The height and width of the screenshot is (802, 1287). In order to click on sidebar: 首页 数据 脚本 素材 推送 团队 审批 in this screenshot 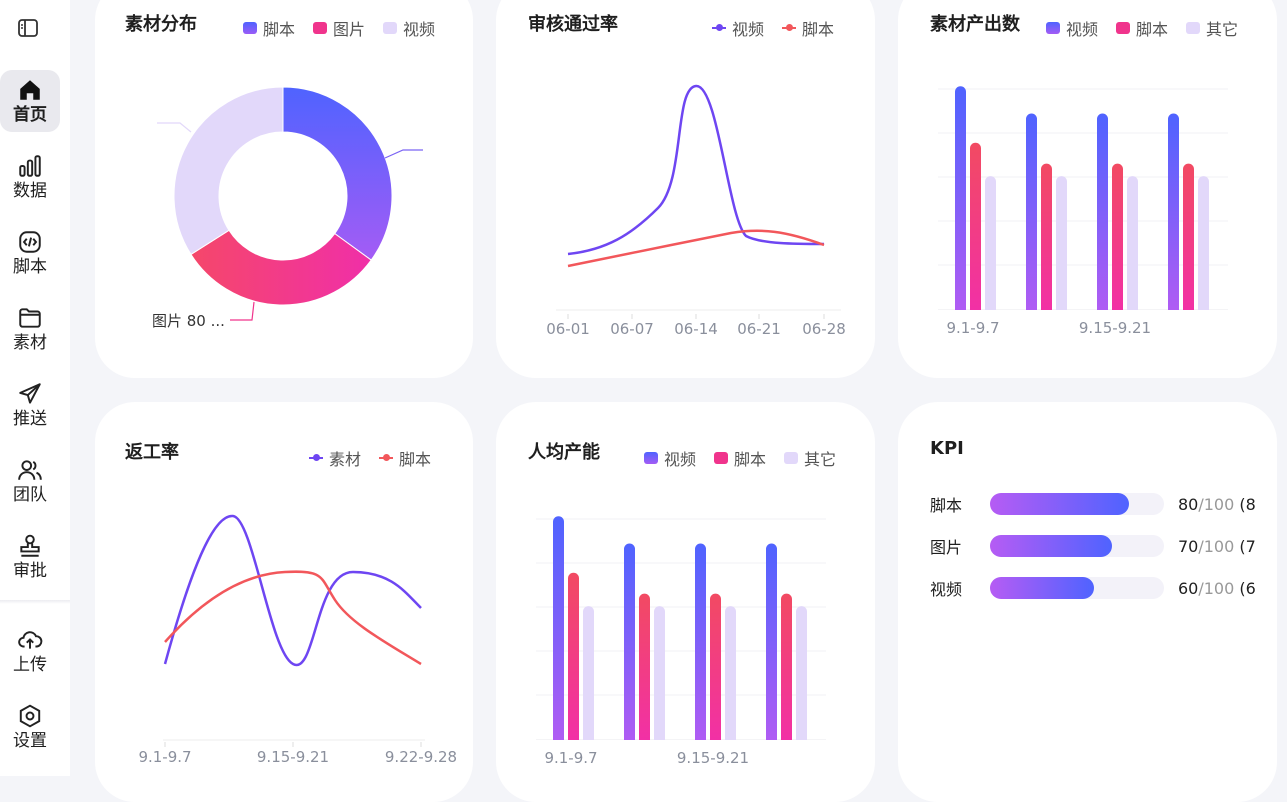, I will do `click(35, 388)`.